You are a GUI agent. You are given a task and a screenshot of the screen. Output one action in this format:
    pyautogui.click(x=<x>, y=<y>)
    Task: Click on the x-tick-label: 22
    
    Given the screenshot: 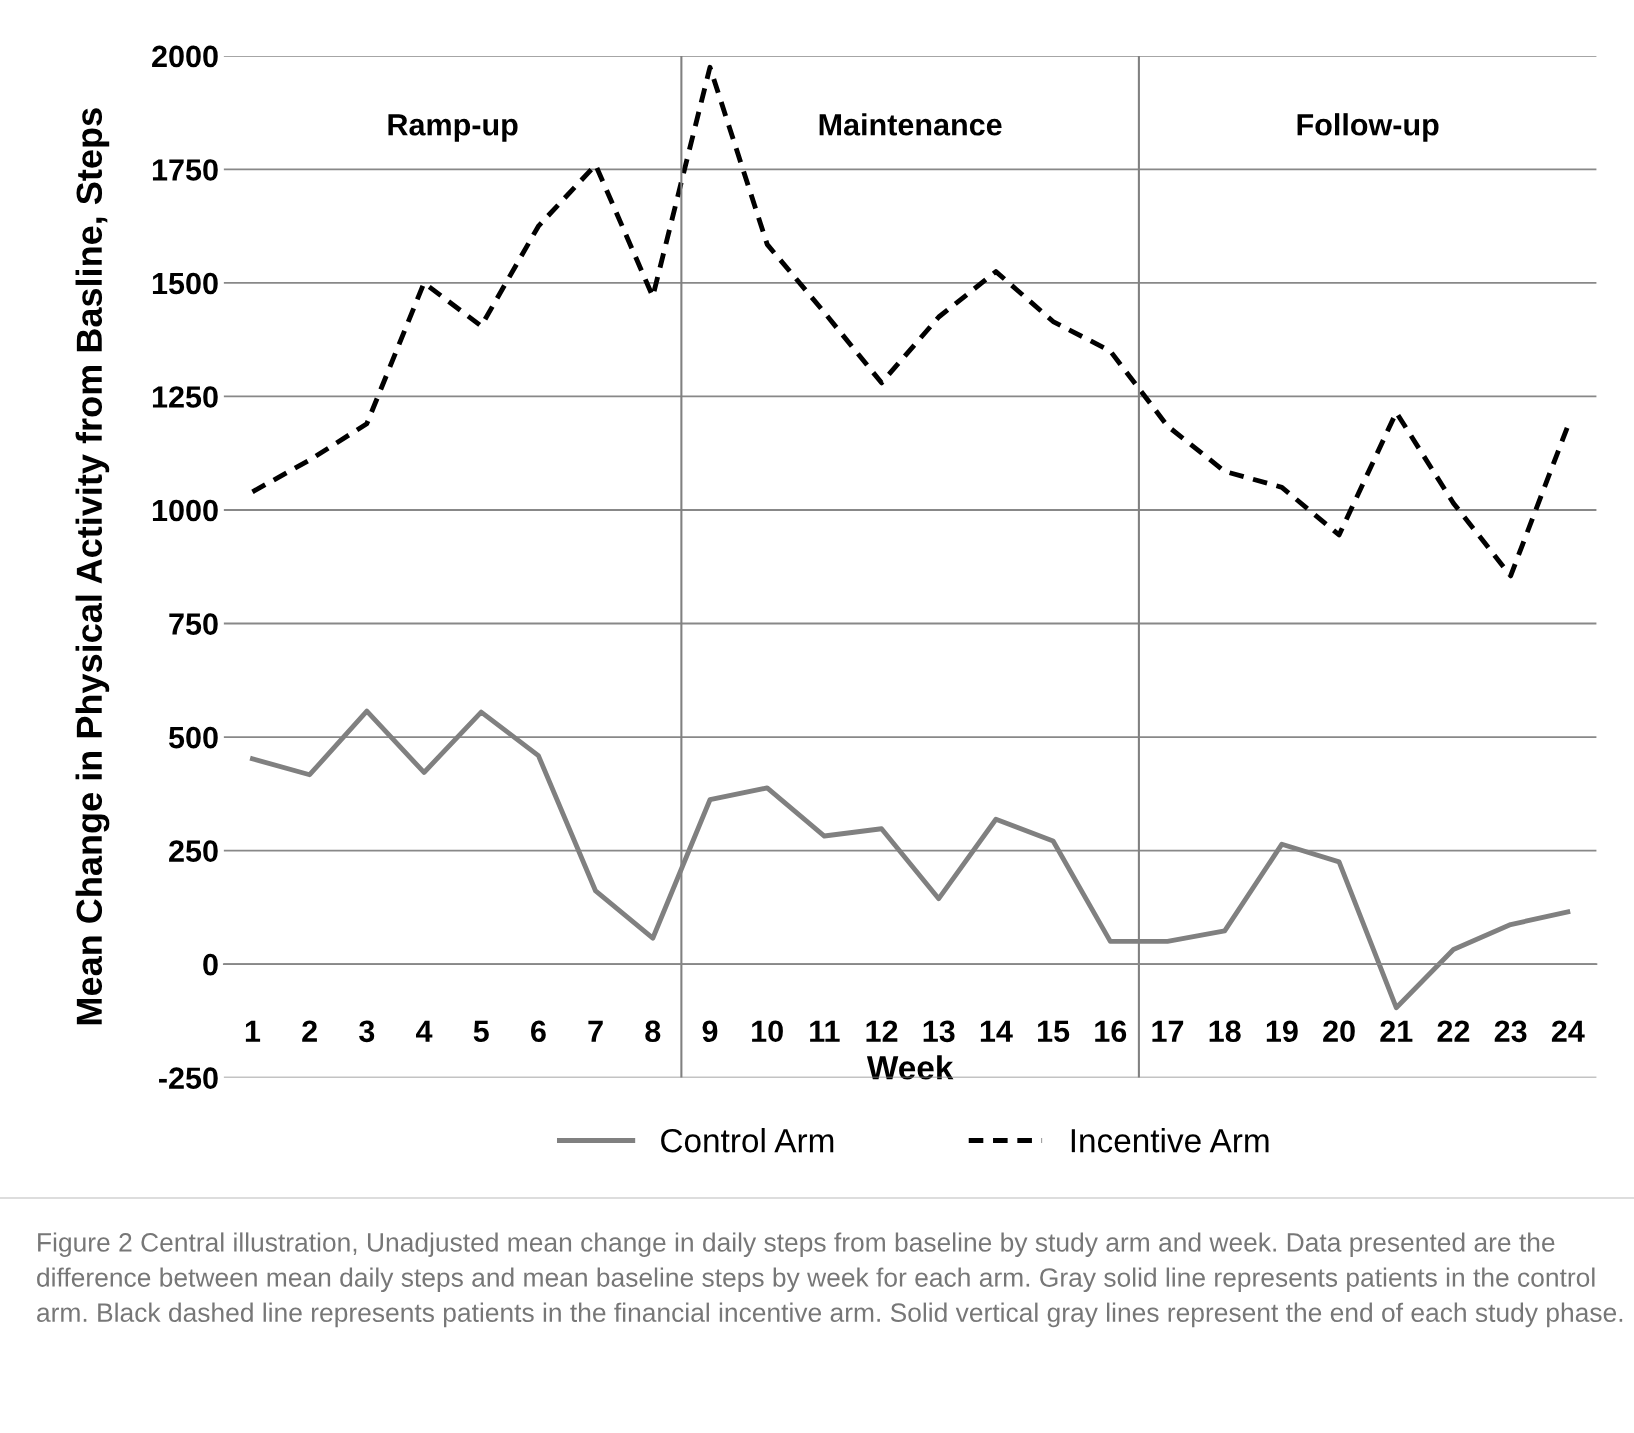 What is the action you would take?
    pyautogui.click(x=1453, y=1031)
    